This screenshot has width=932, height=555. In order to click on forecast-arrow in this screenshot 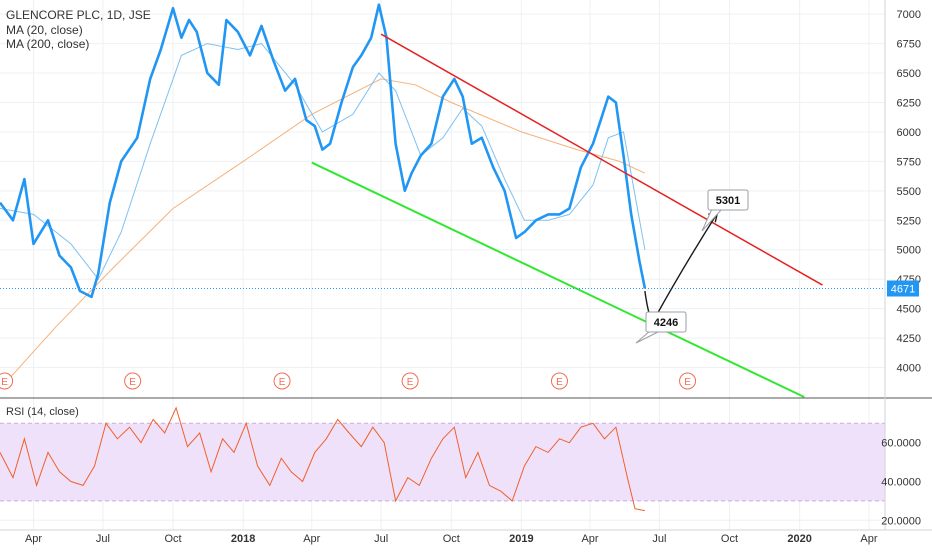, I will do `click(681, 266)`.